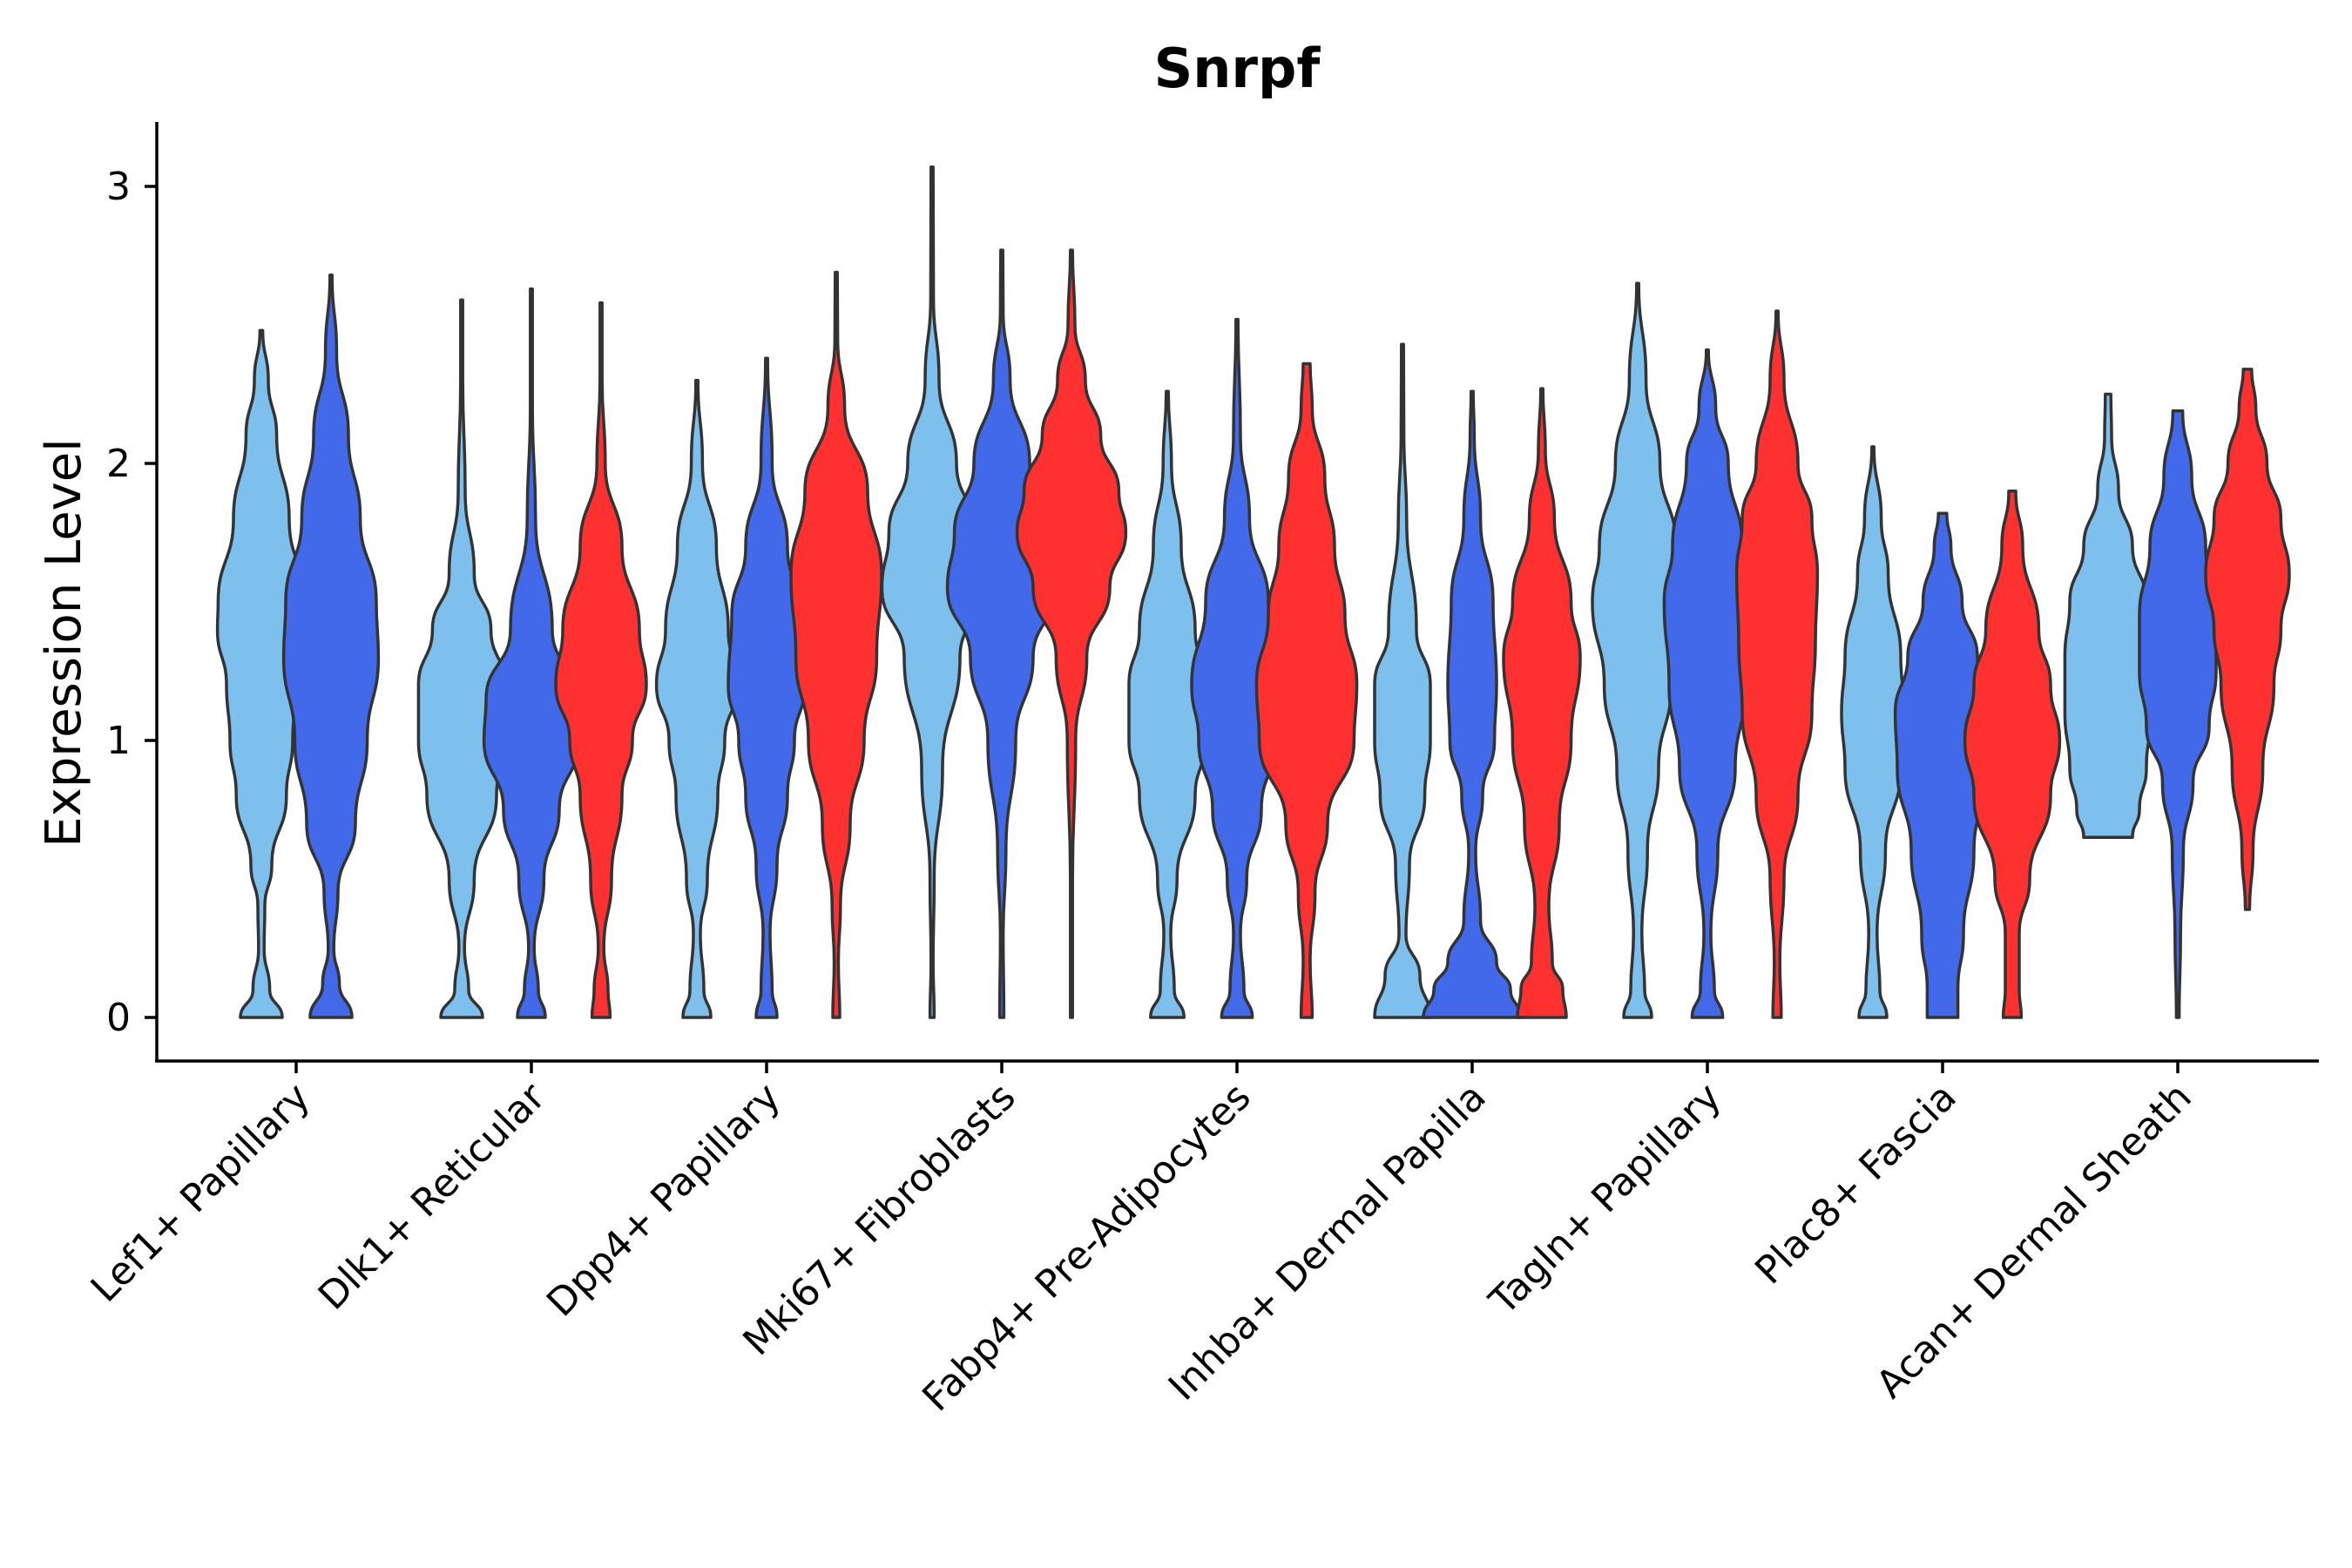 This screenshot has height=1568, width=2352. Describe the element at coordinates (119, 187) in the screenshot. I see `y-tick-label-3: 3` at that location.